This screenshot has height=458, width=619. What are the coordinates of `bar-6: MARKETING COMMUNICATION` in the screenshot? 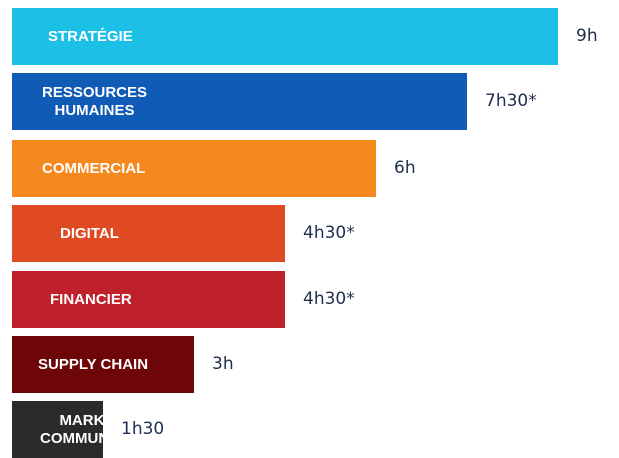 It's located at (91, 429).